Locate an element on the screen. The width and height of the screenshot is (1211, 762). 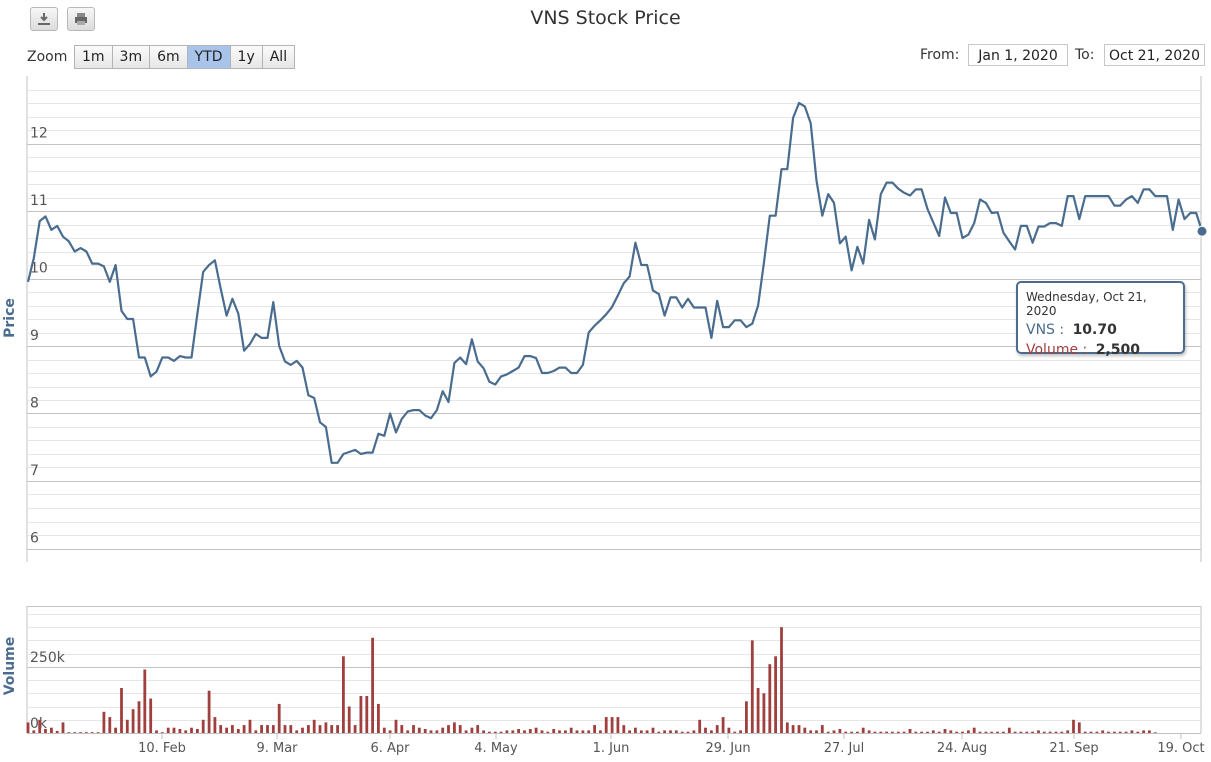
download-button is located at coordinates (44, 19).